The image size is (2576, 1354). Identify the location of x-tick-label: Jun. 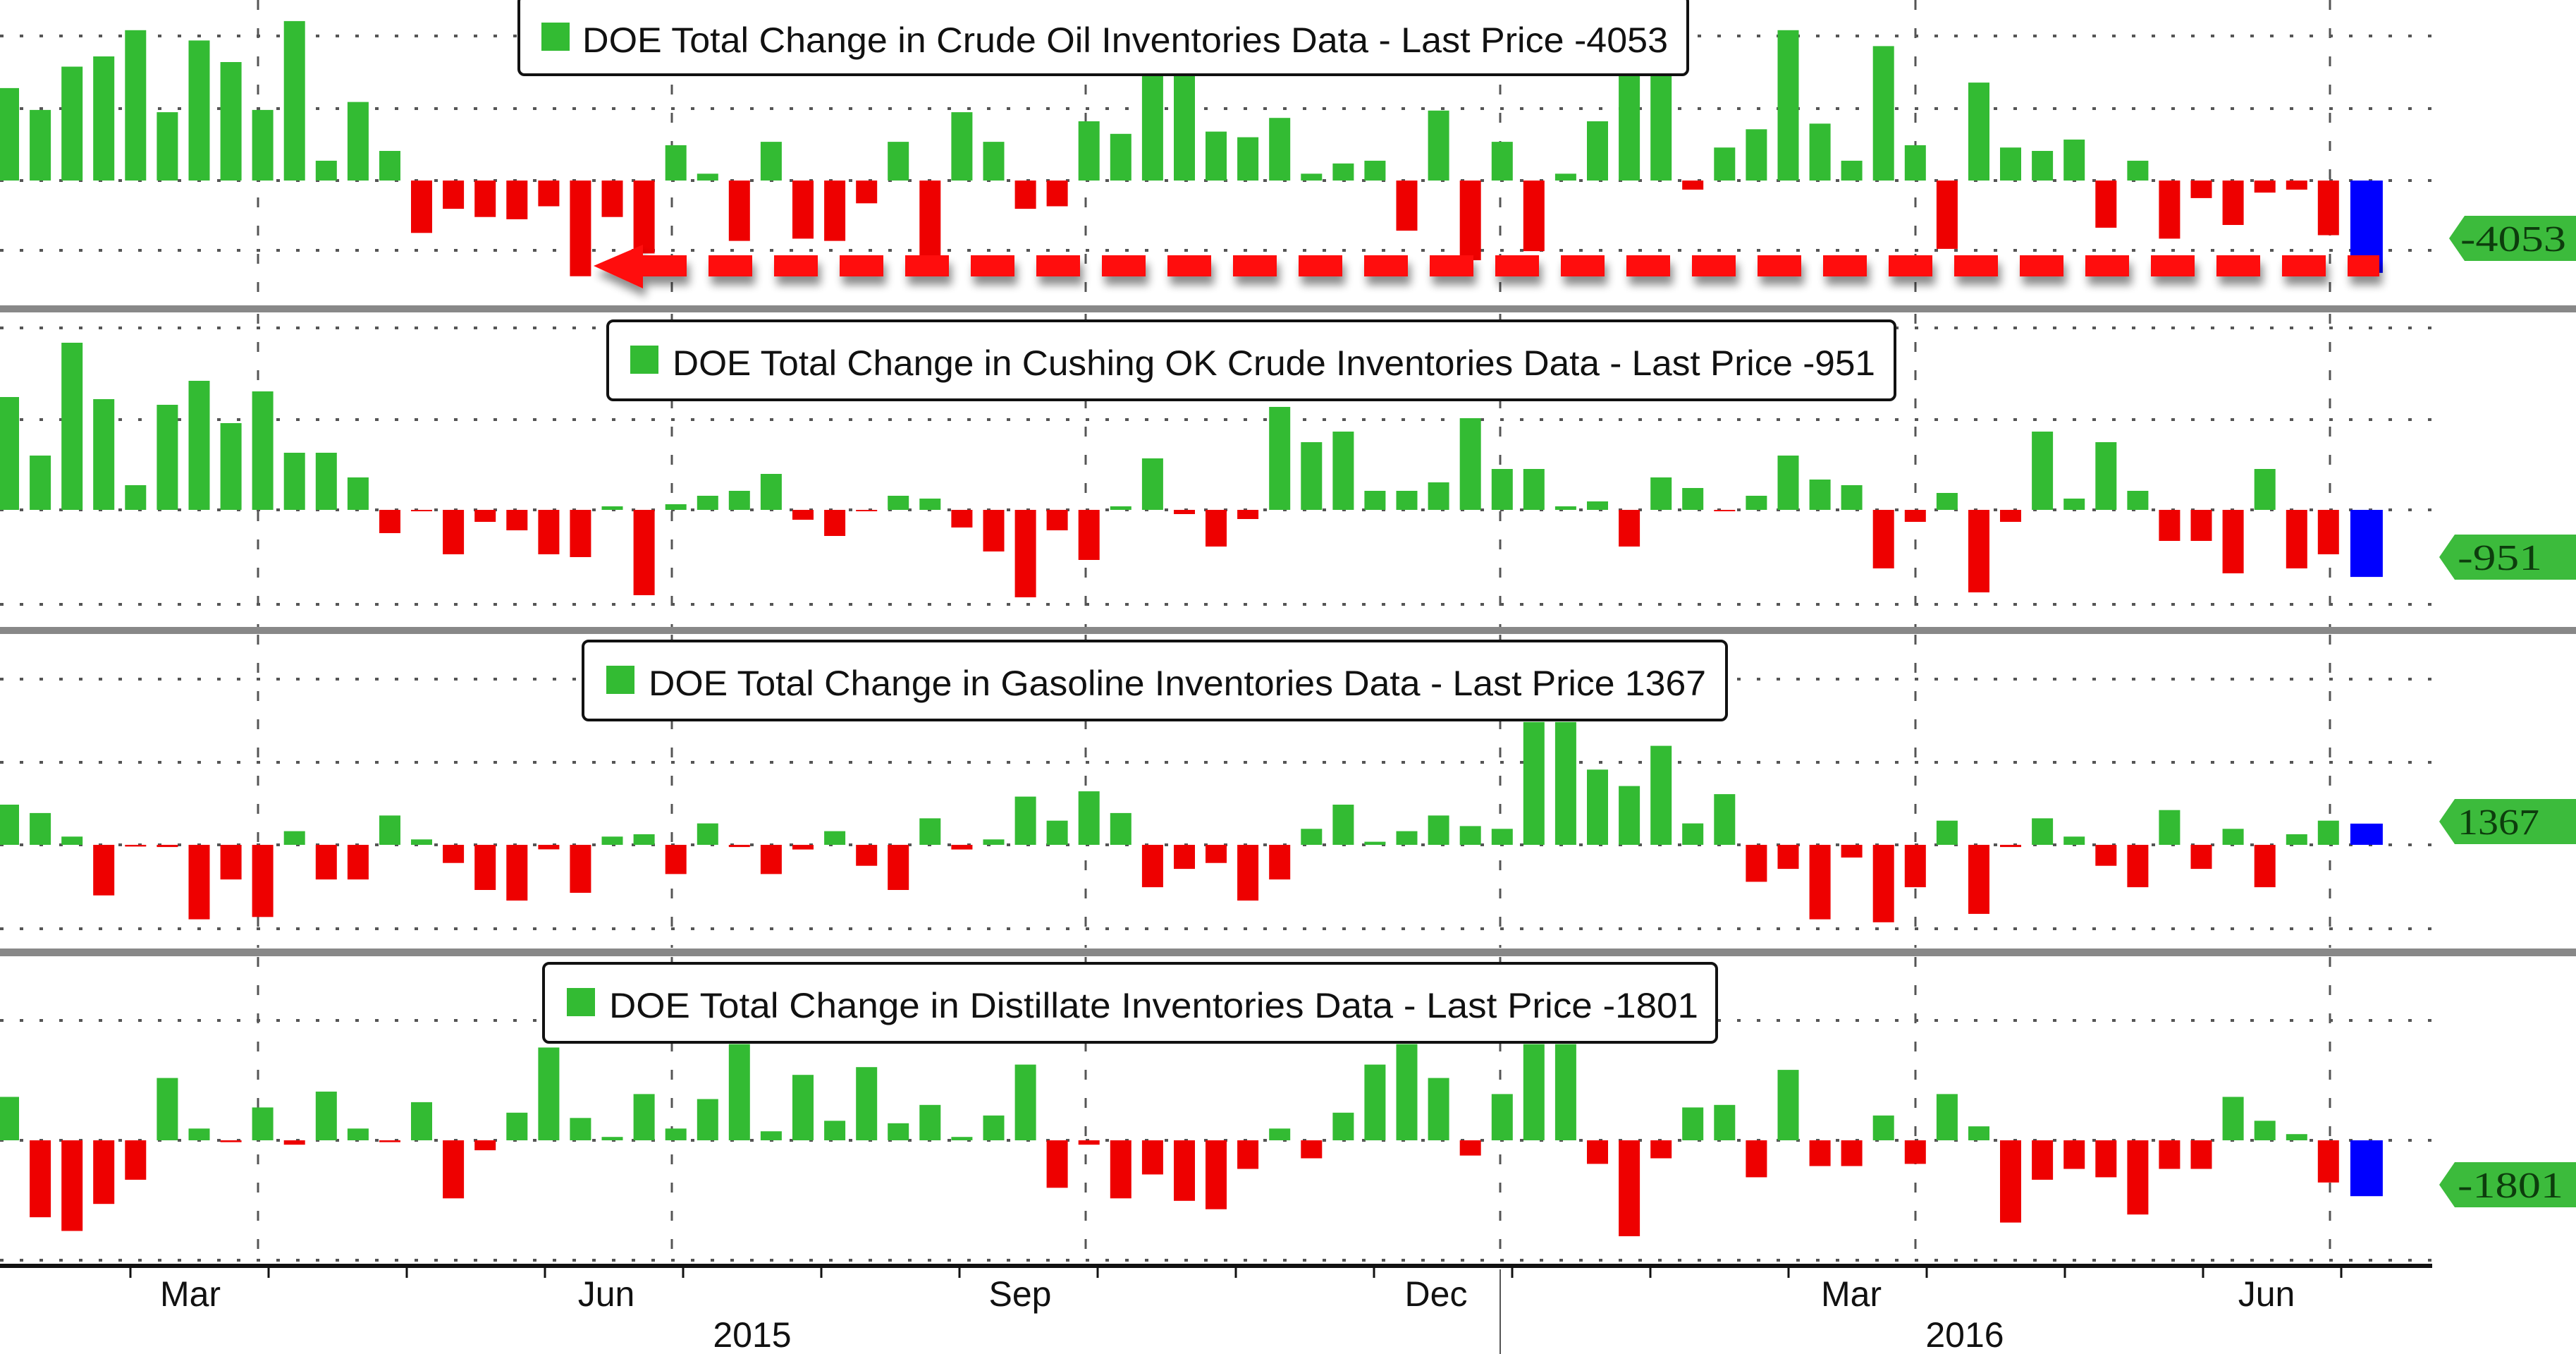
(606, 1294).